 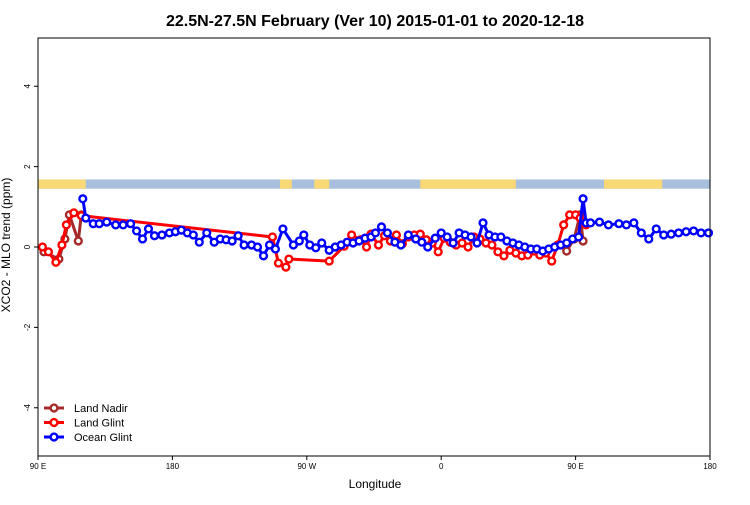 What do you see at coordinates (27, 85) in the screenshot?
I see `y-tick-label: 4` at bounding box center [27, 85].